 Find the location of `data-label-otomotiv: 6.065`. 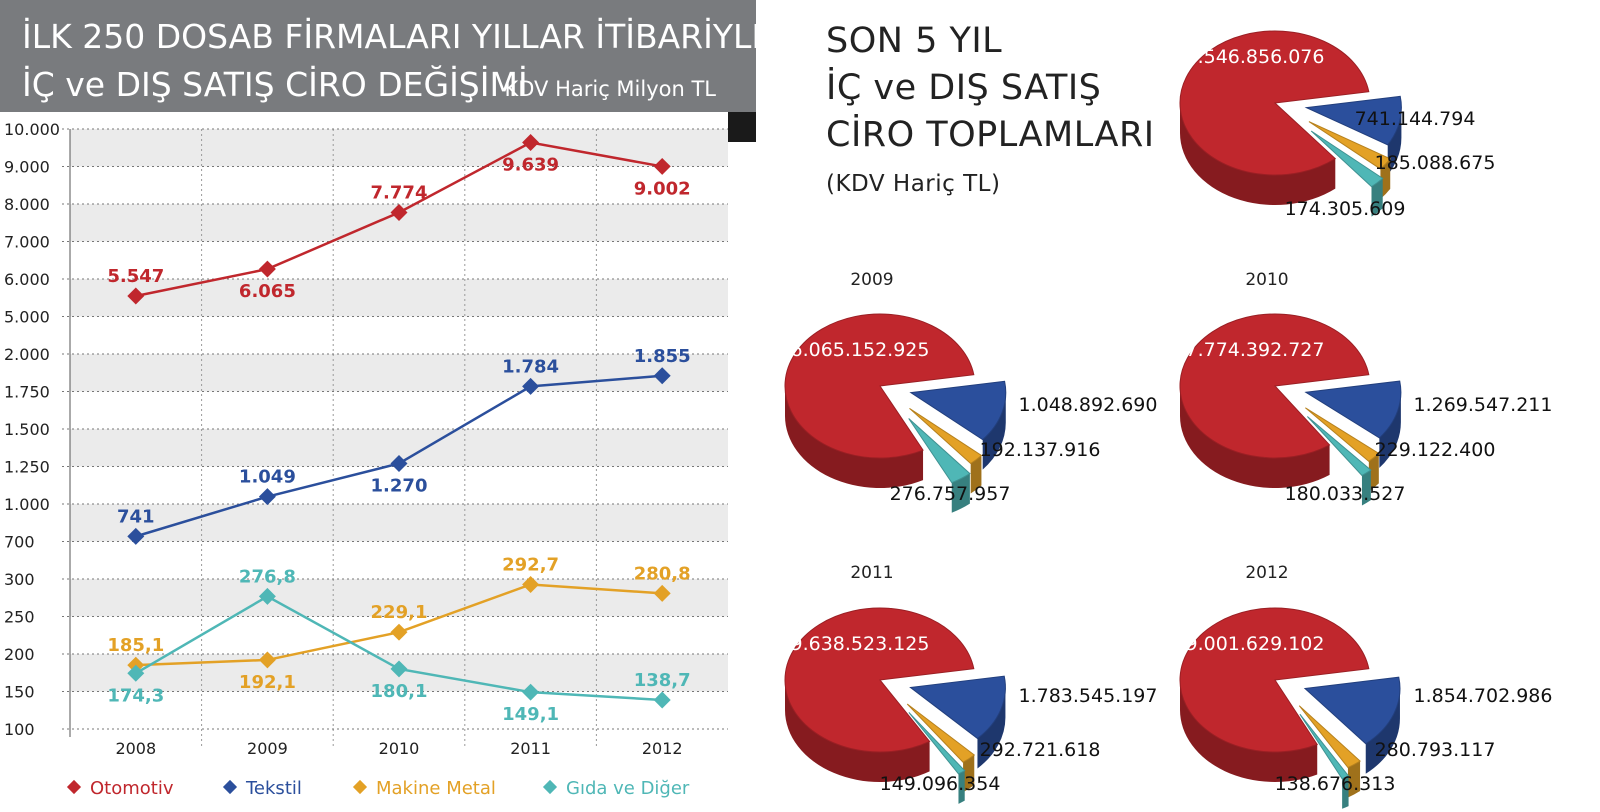

data-label-otomotiv: 6.065 is located at coordinates (267, 291).